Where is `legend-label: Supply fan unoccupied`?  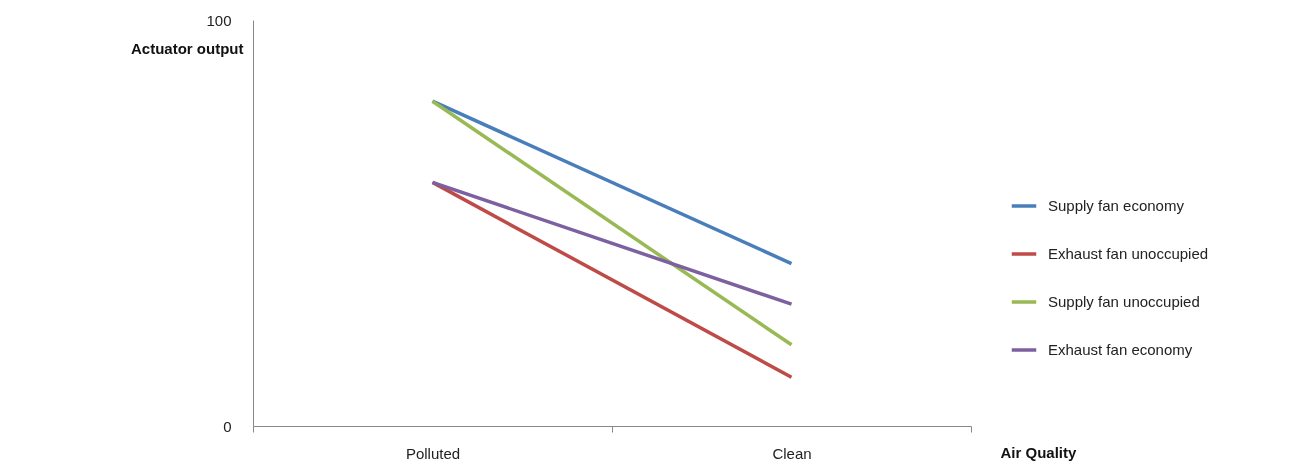 legend-label: Supply fan unoccupied is located at coordinates (1124, 301).